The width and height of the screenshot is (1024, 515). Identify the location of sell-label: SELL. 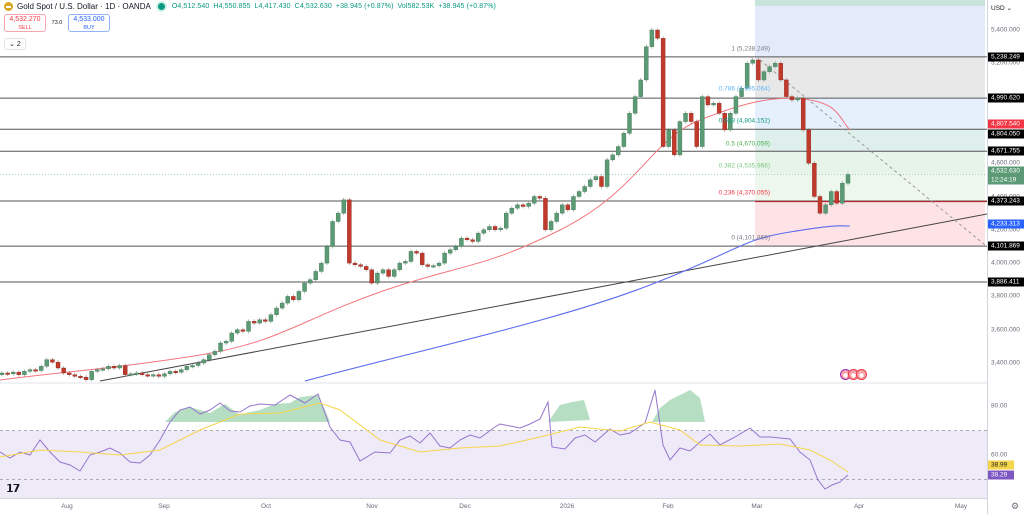
(25, 28).